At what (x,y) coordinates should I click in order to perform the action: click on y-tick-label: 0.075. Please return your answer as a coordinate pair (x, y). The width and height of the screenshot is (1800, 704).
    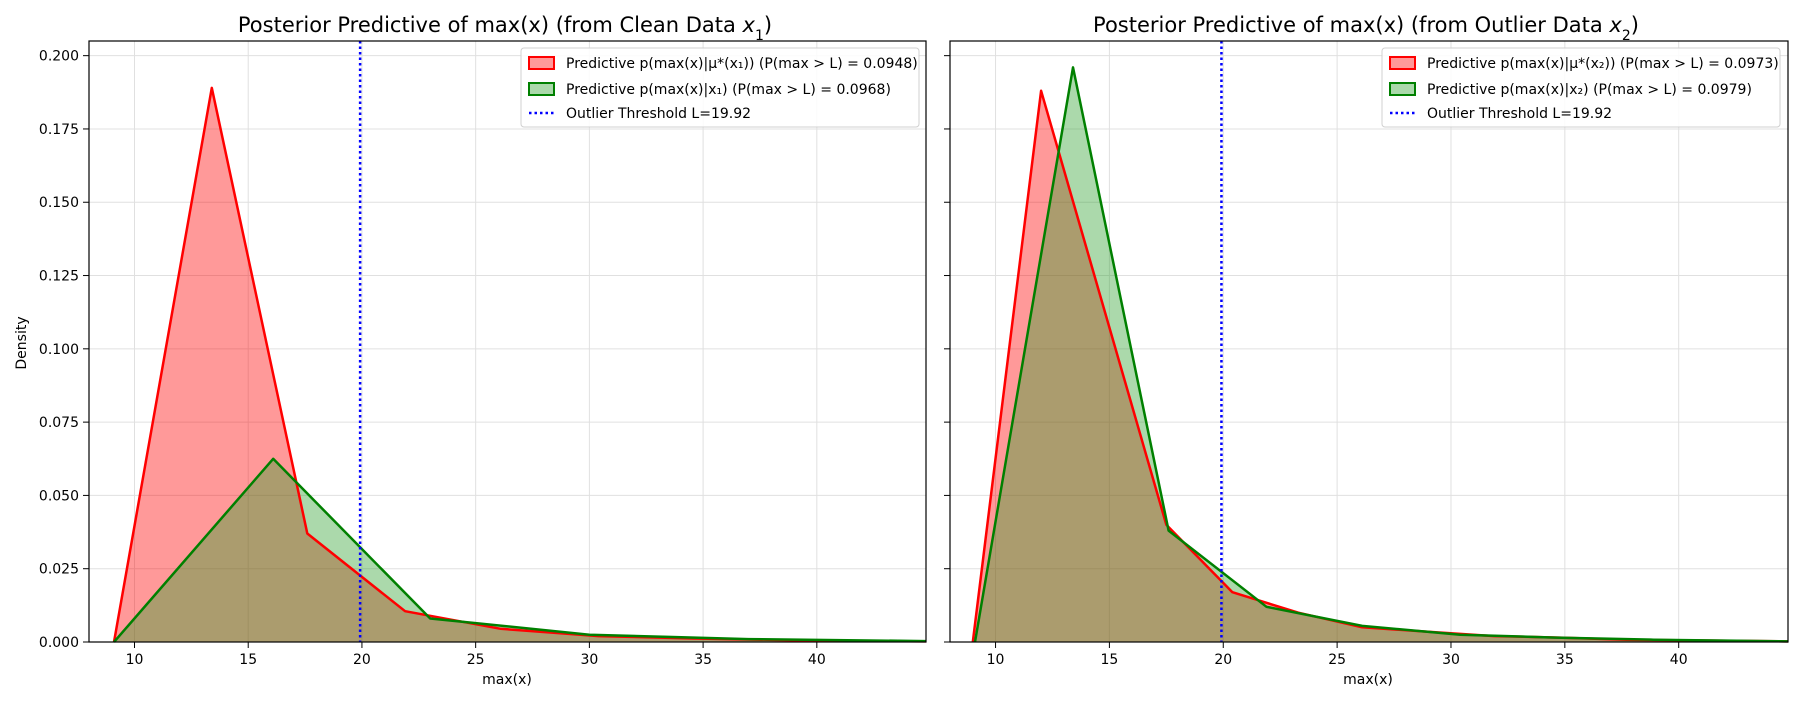
    Looking at the image, I should click on (59, 423).